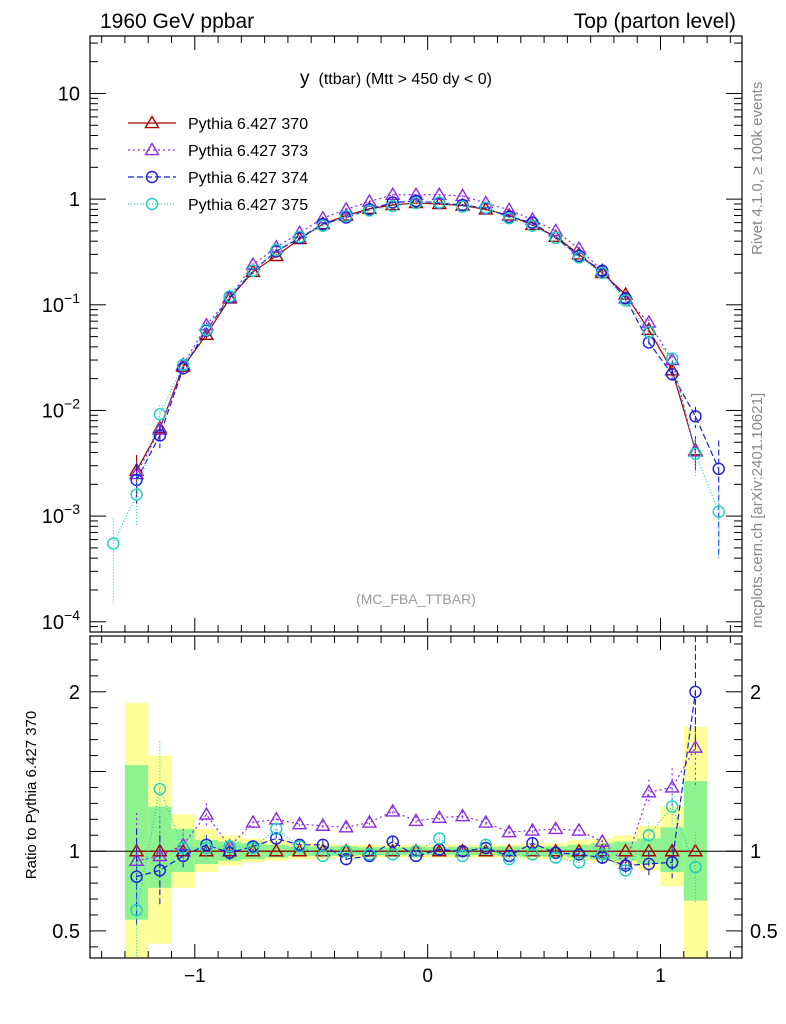 The height and width of the screenshot is (1024, 786). I want to click on header-right: Top (parton level), so click(655, 21).